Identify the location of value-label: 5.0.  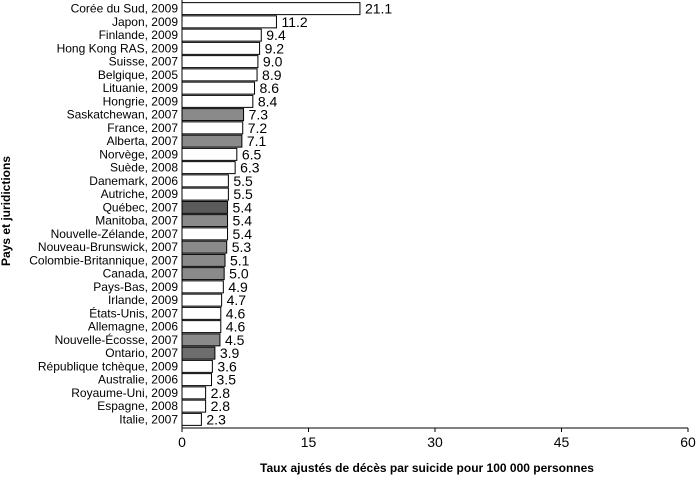
(239, 274).